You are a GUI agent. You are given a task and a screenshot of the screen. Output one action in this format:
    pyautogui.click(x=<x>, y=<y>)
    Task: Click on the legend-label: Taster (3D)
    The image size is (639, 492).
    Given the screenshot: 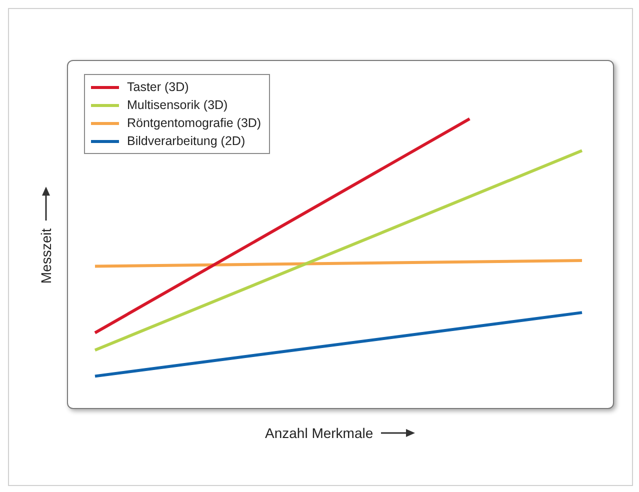 What is the action you would take?
    pyautogui.click(x=158, y=87)
    